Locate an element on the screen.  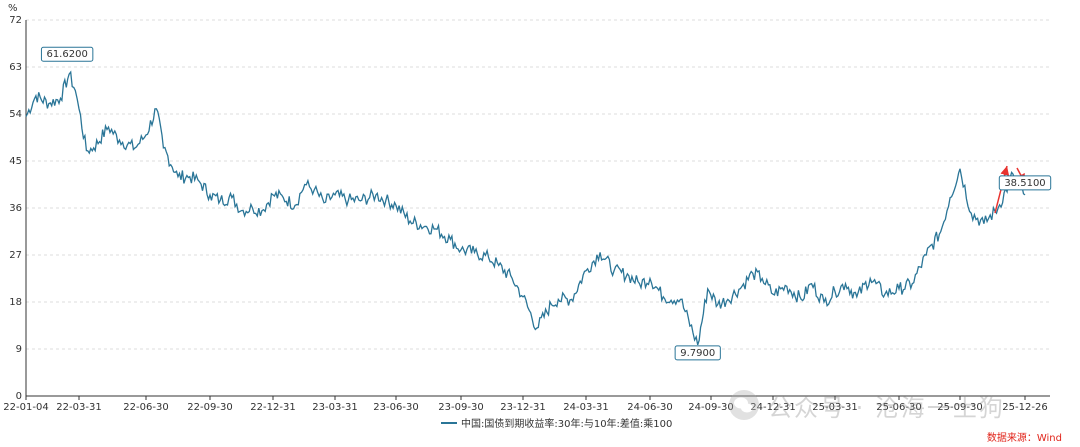
x-tick-label: 22-09-30 is located at coordinates (209, 407).